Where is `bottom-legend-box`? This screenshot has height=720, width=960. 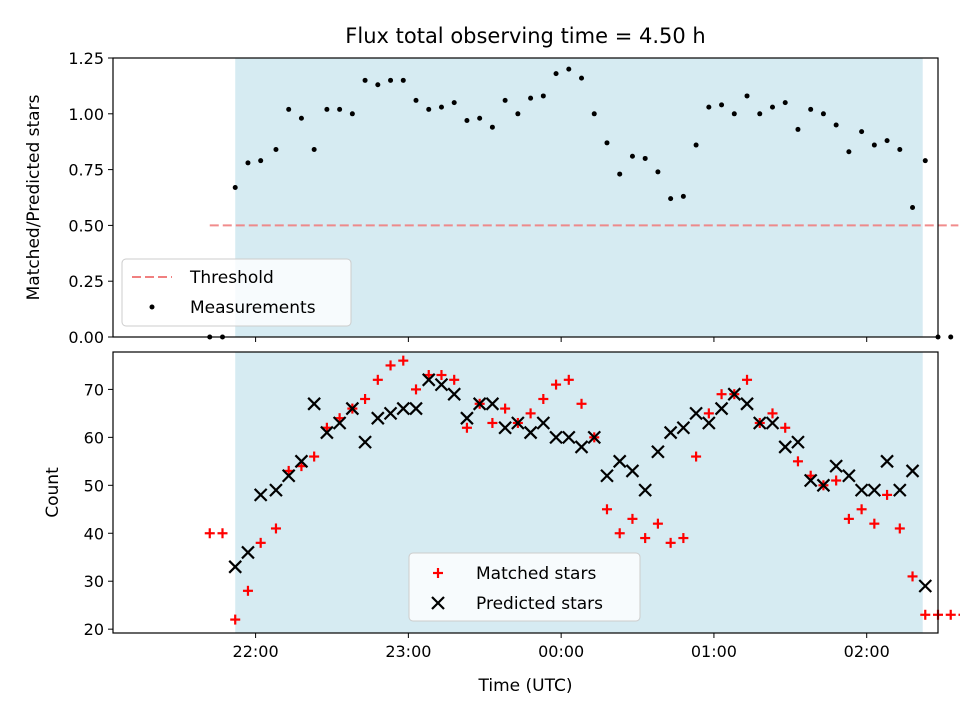
bottom-legend-box is located at coordinates (524, 587).